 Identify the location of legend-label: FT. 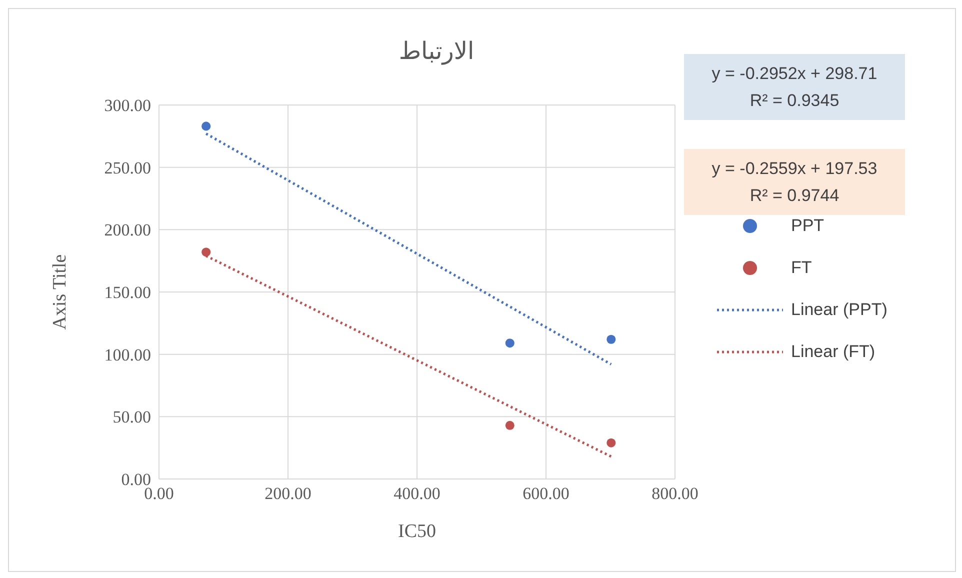
(801, 268).